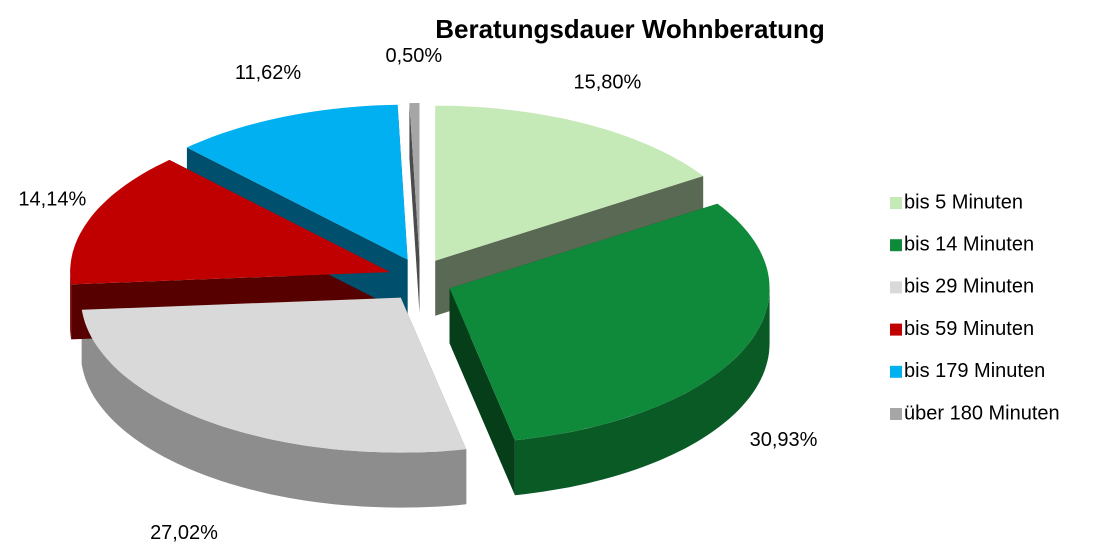  Describe the element at coordinates (608, 83) in the screenshot. I see `data-label: 15,80%` at that location.